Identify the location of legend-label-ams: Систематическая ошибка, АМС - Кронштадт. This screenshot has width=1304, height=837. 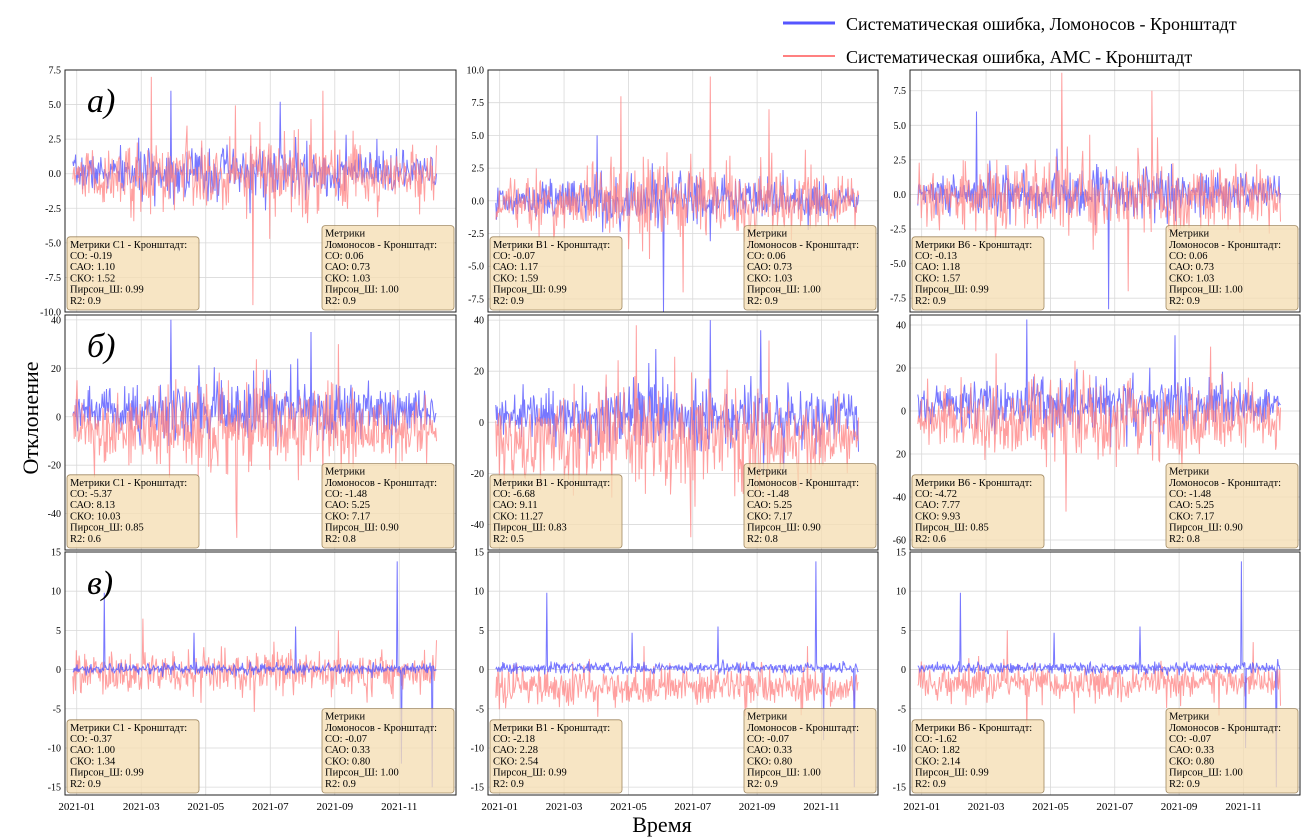
(1019, 57).